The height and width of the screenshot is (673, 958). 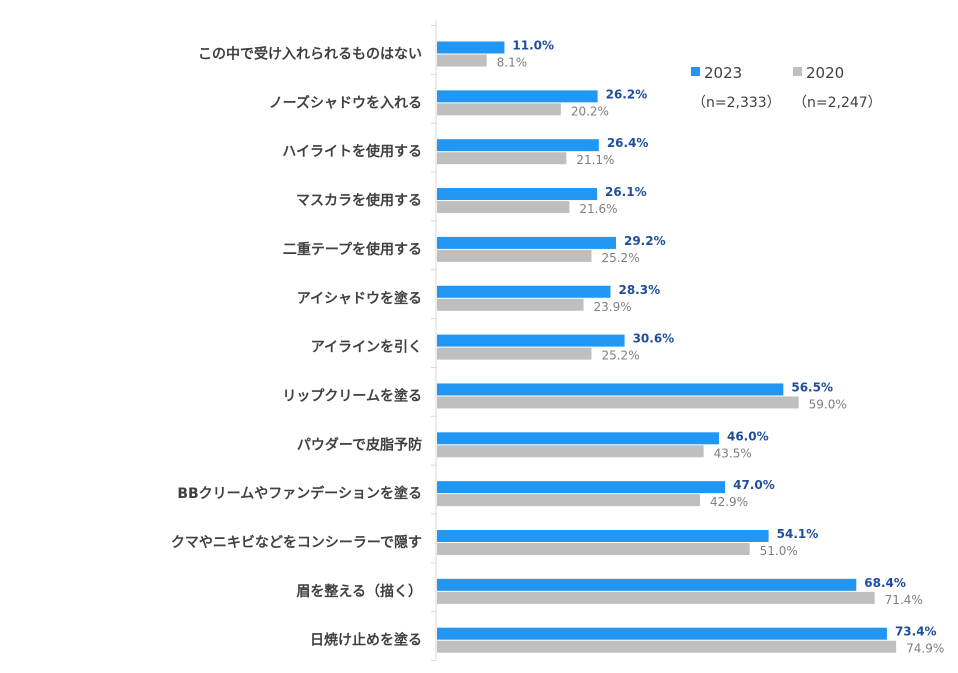 I want to click on data-label-2023: 26.2%, so click(x=627, y=94).